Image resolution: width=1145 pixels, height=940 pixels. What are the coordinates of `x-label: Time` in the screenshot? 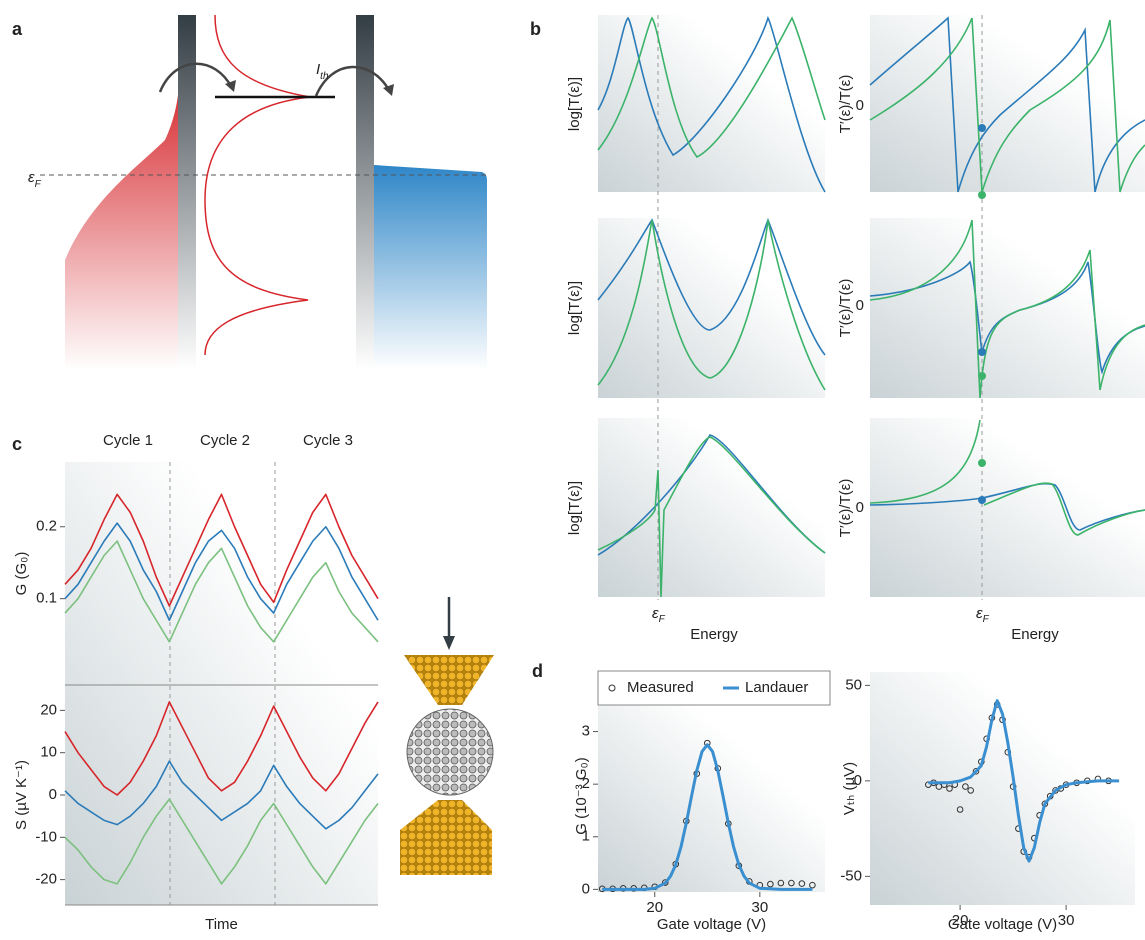 It's located at (221, 924).